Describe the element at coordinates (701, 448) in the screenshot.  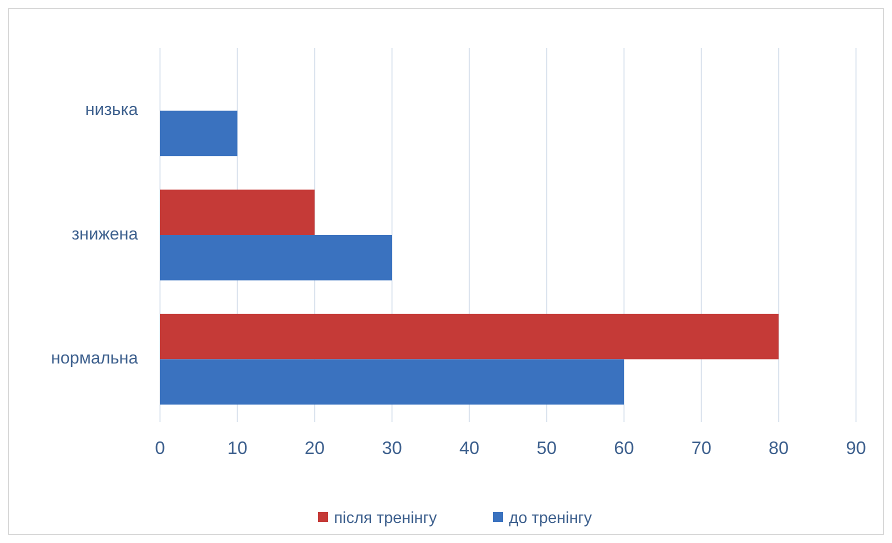
I see `x-tick-label: 70` at that location.